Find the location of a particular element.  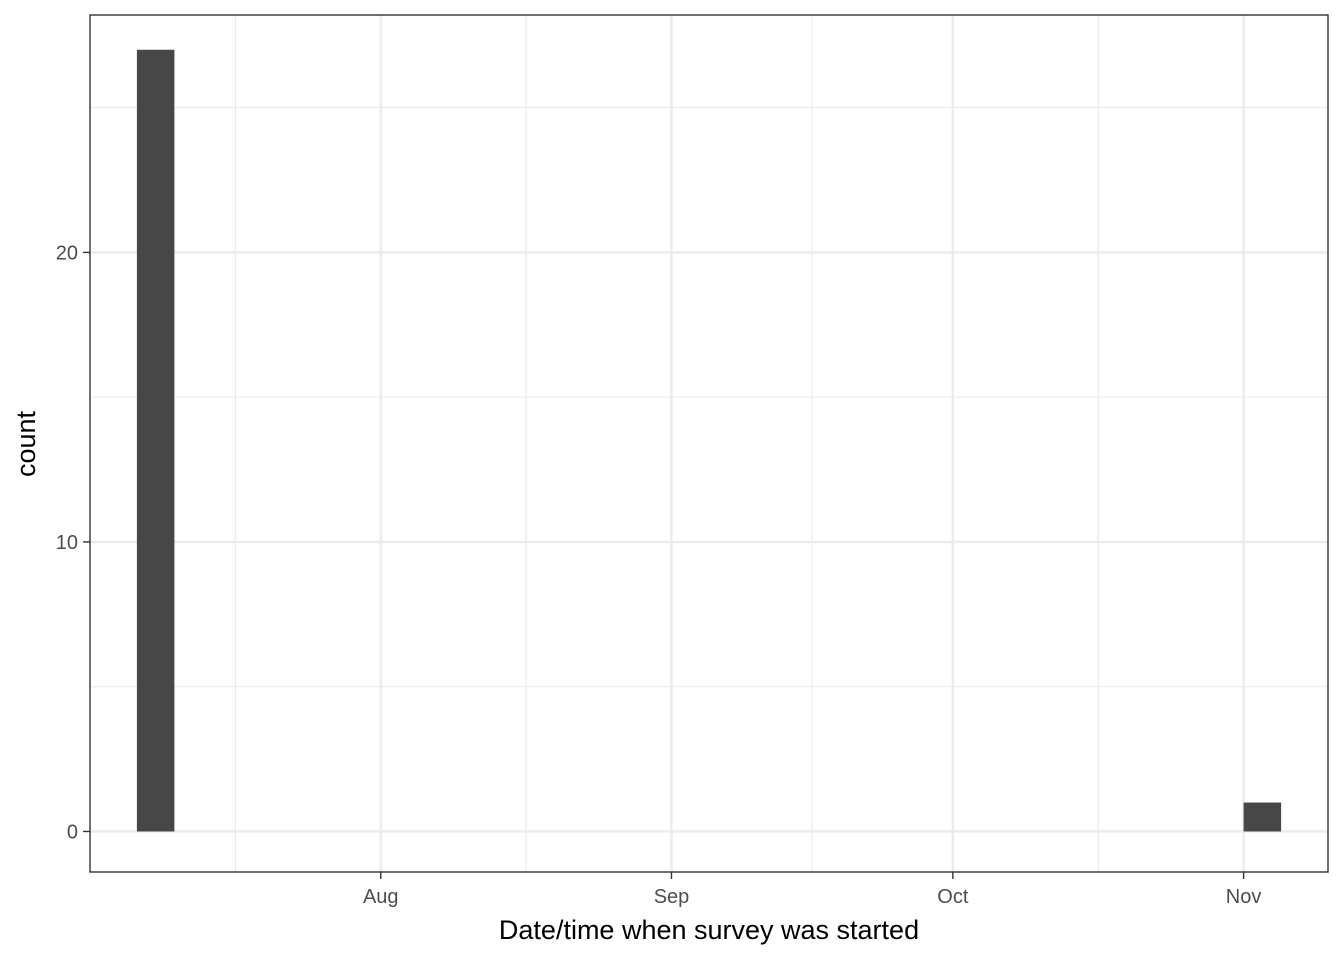

x-tick-label: Sep is located at coordinates (672, 897).